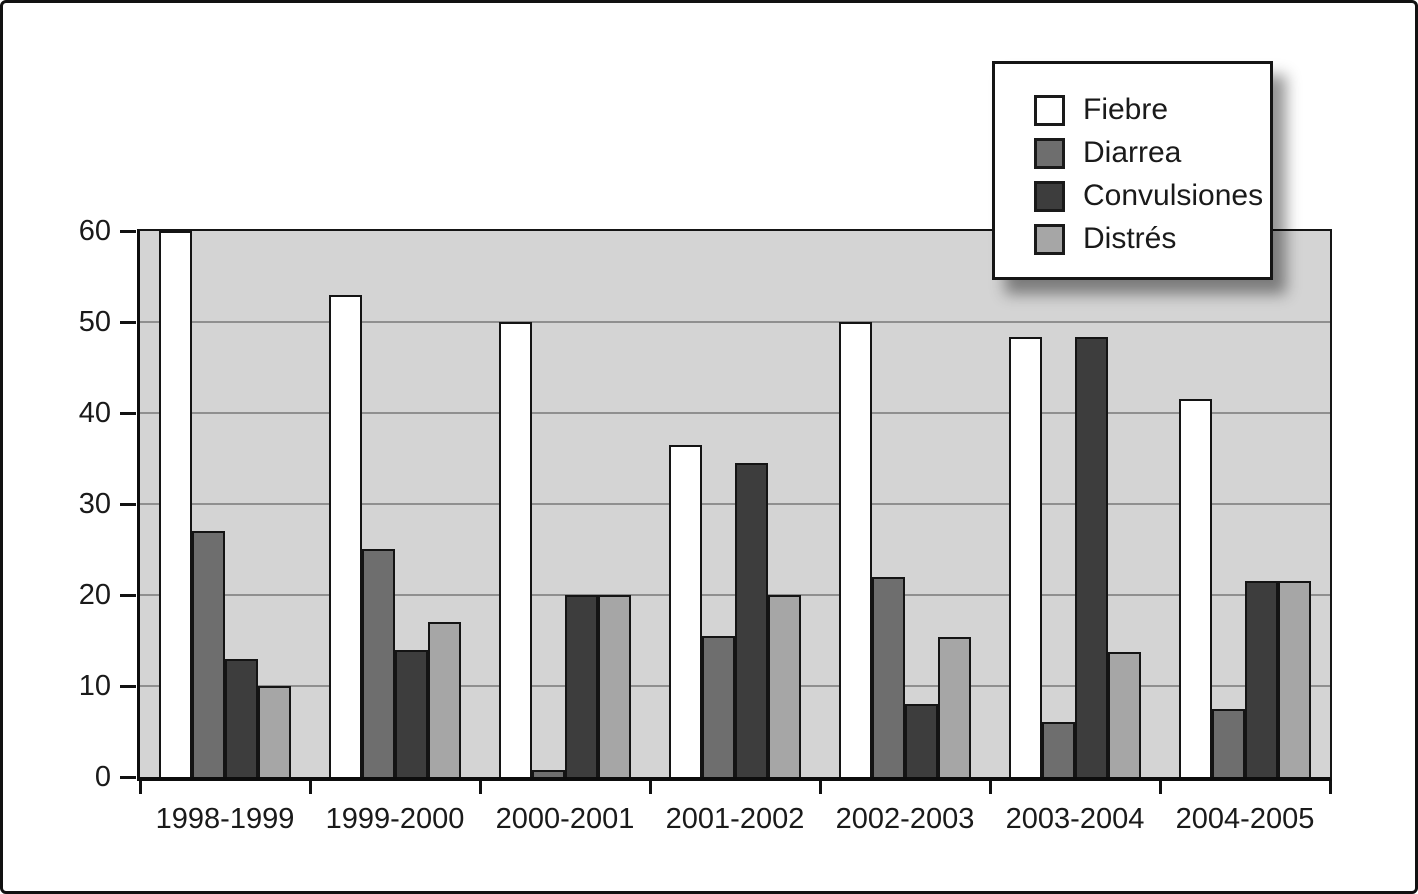 This screenshot has height=894, width=1418. Describe the element at coordinates (718, 706) in the screenshot. I see `bar-diarrea-2001-2002` at that location.